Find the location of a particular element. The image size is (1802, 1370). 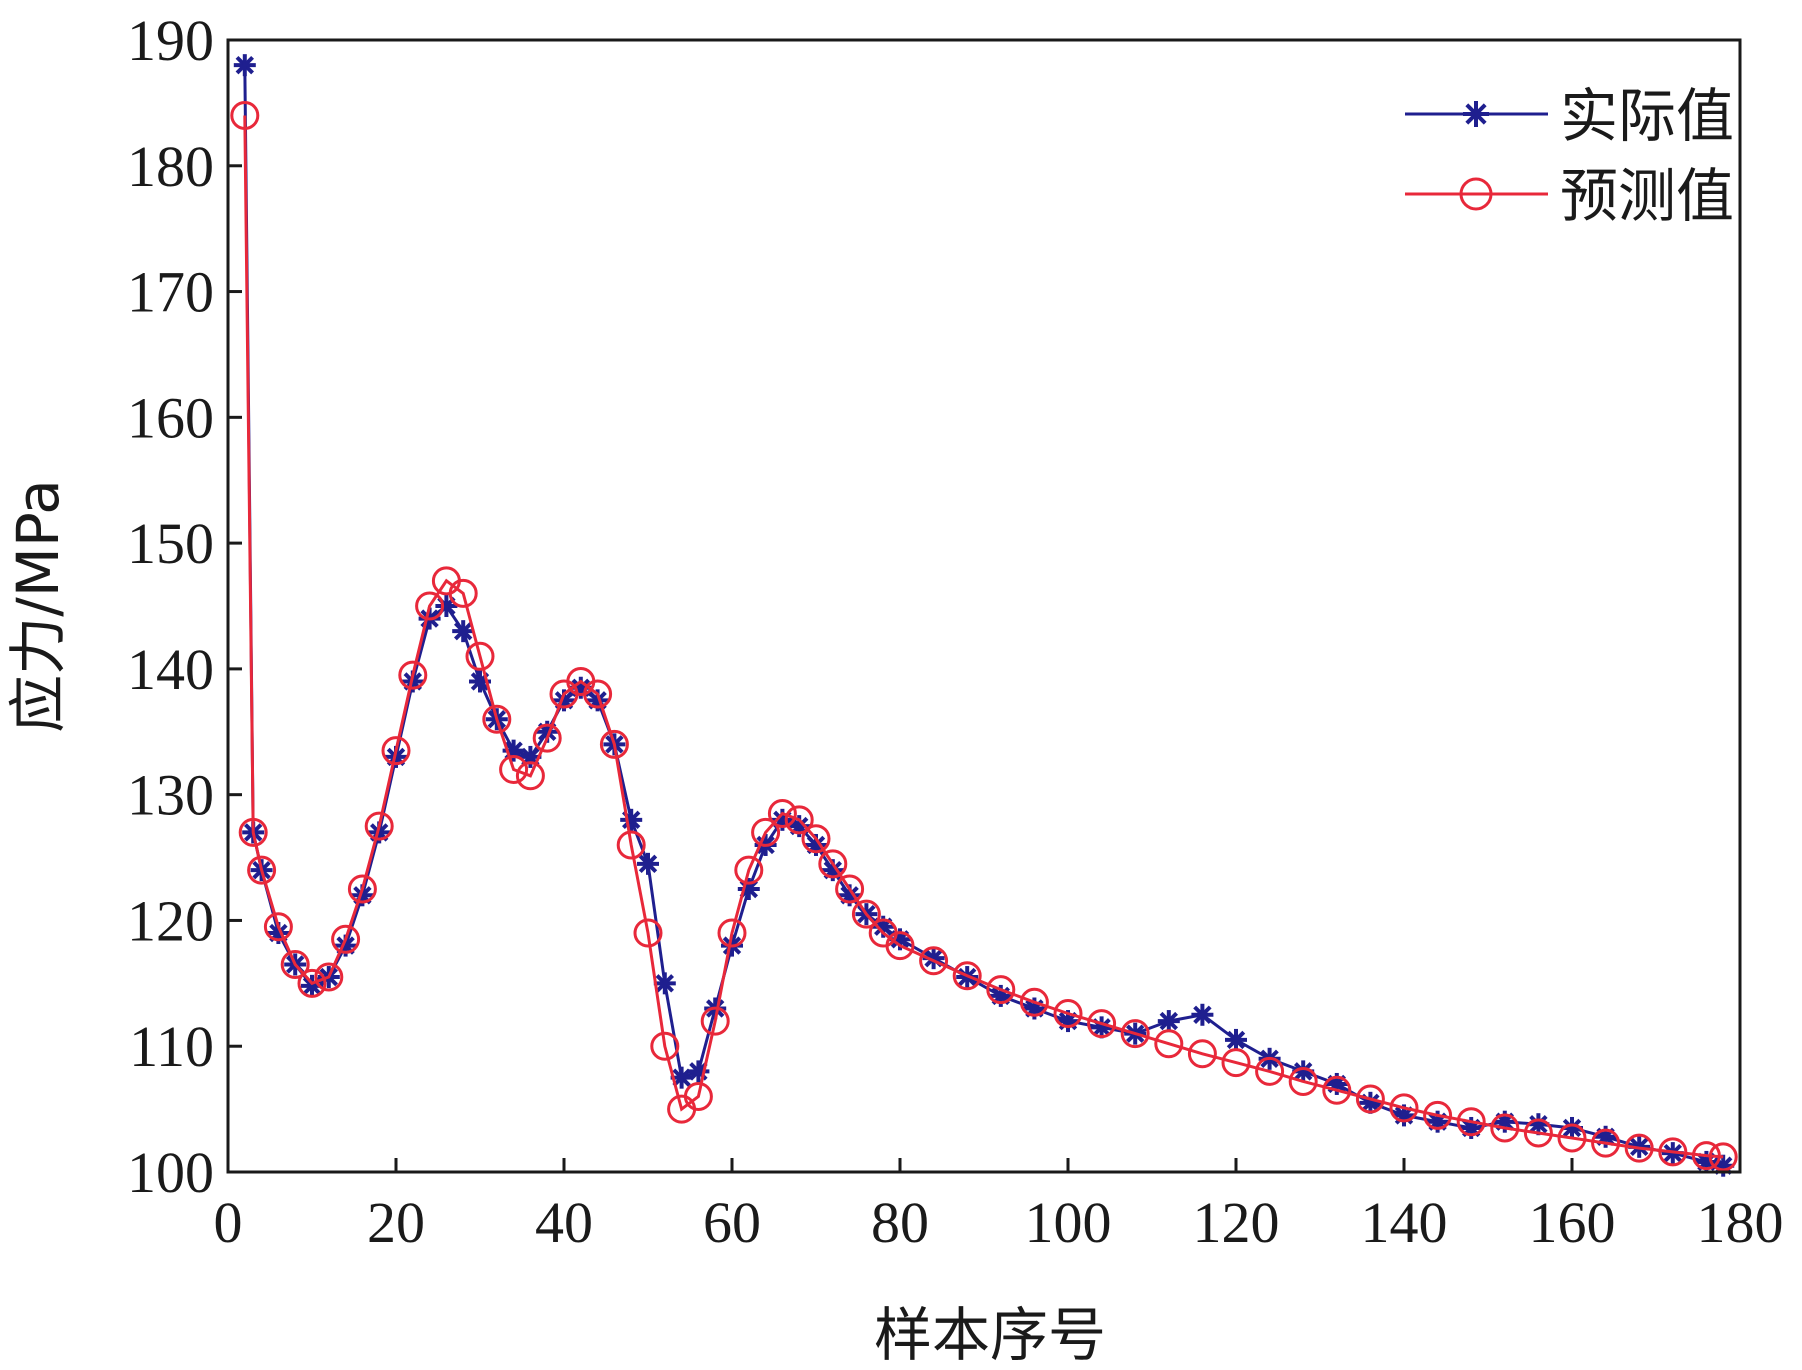

y-tick-label: 170 is located at coordinates (170, 292).